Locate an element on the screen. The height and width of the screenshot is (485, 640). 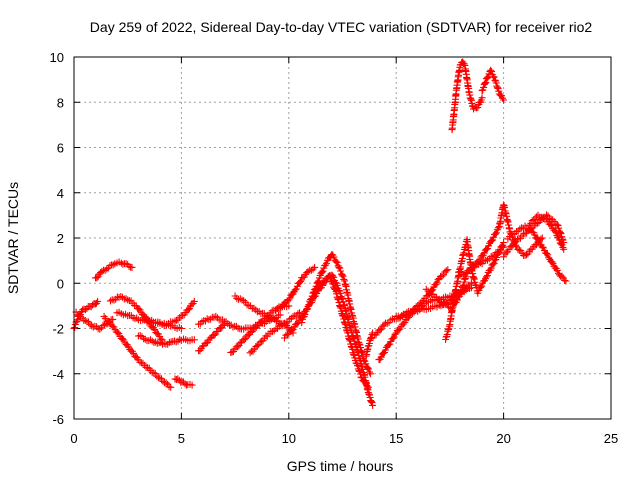
x-axis-label: GPS time / hours is located at coordinates (340, 466).